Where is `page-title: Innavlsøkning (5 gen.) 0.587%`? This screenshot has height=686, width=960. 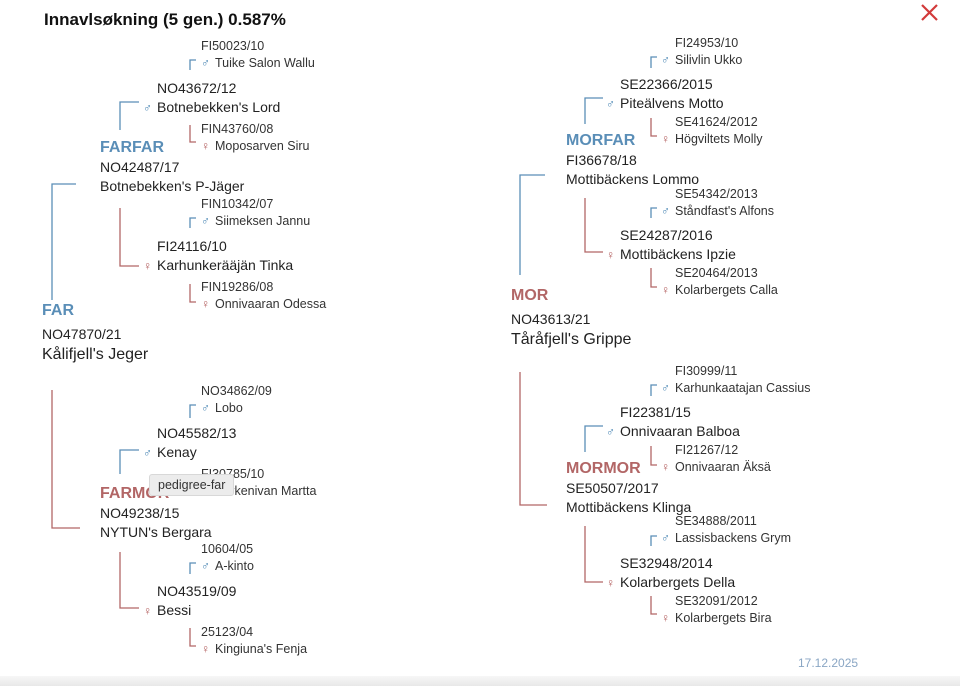 page-title: Innavlsøkning (5 gen.) 0.587% is located at coordinates (165, 19).